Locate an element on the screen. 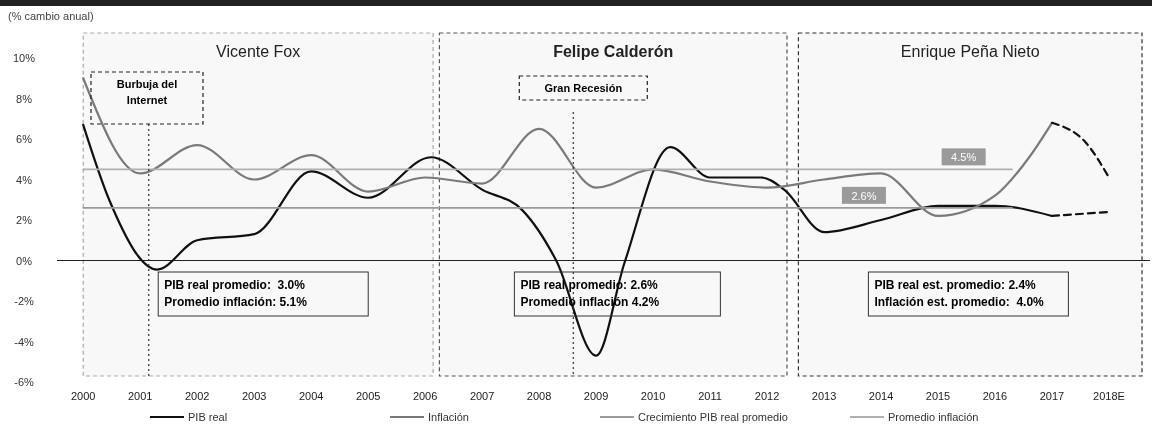 The height and width of the screenshot is (429, 1152). band-label: Felipe Calderón is located at coordinates (613, 51).